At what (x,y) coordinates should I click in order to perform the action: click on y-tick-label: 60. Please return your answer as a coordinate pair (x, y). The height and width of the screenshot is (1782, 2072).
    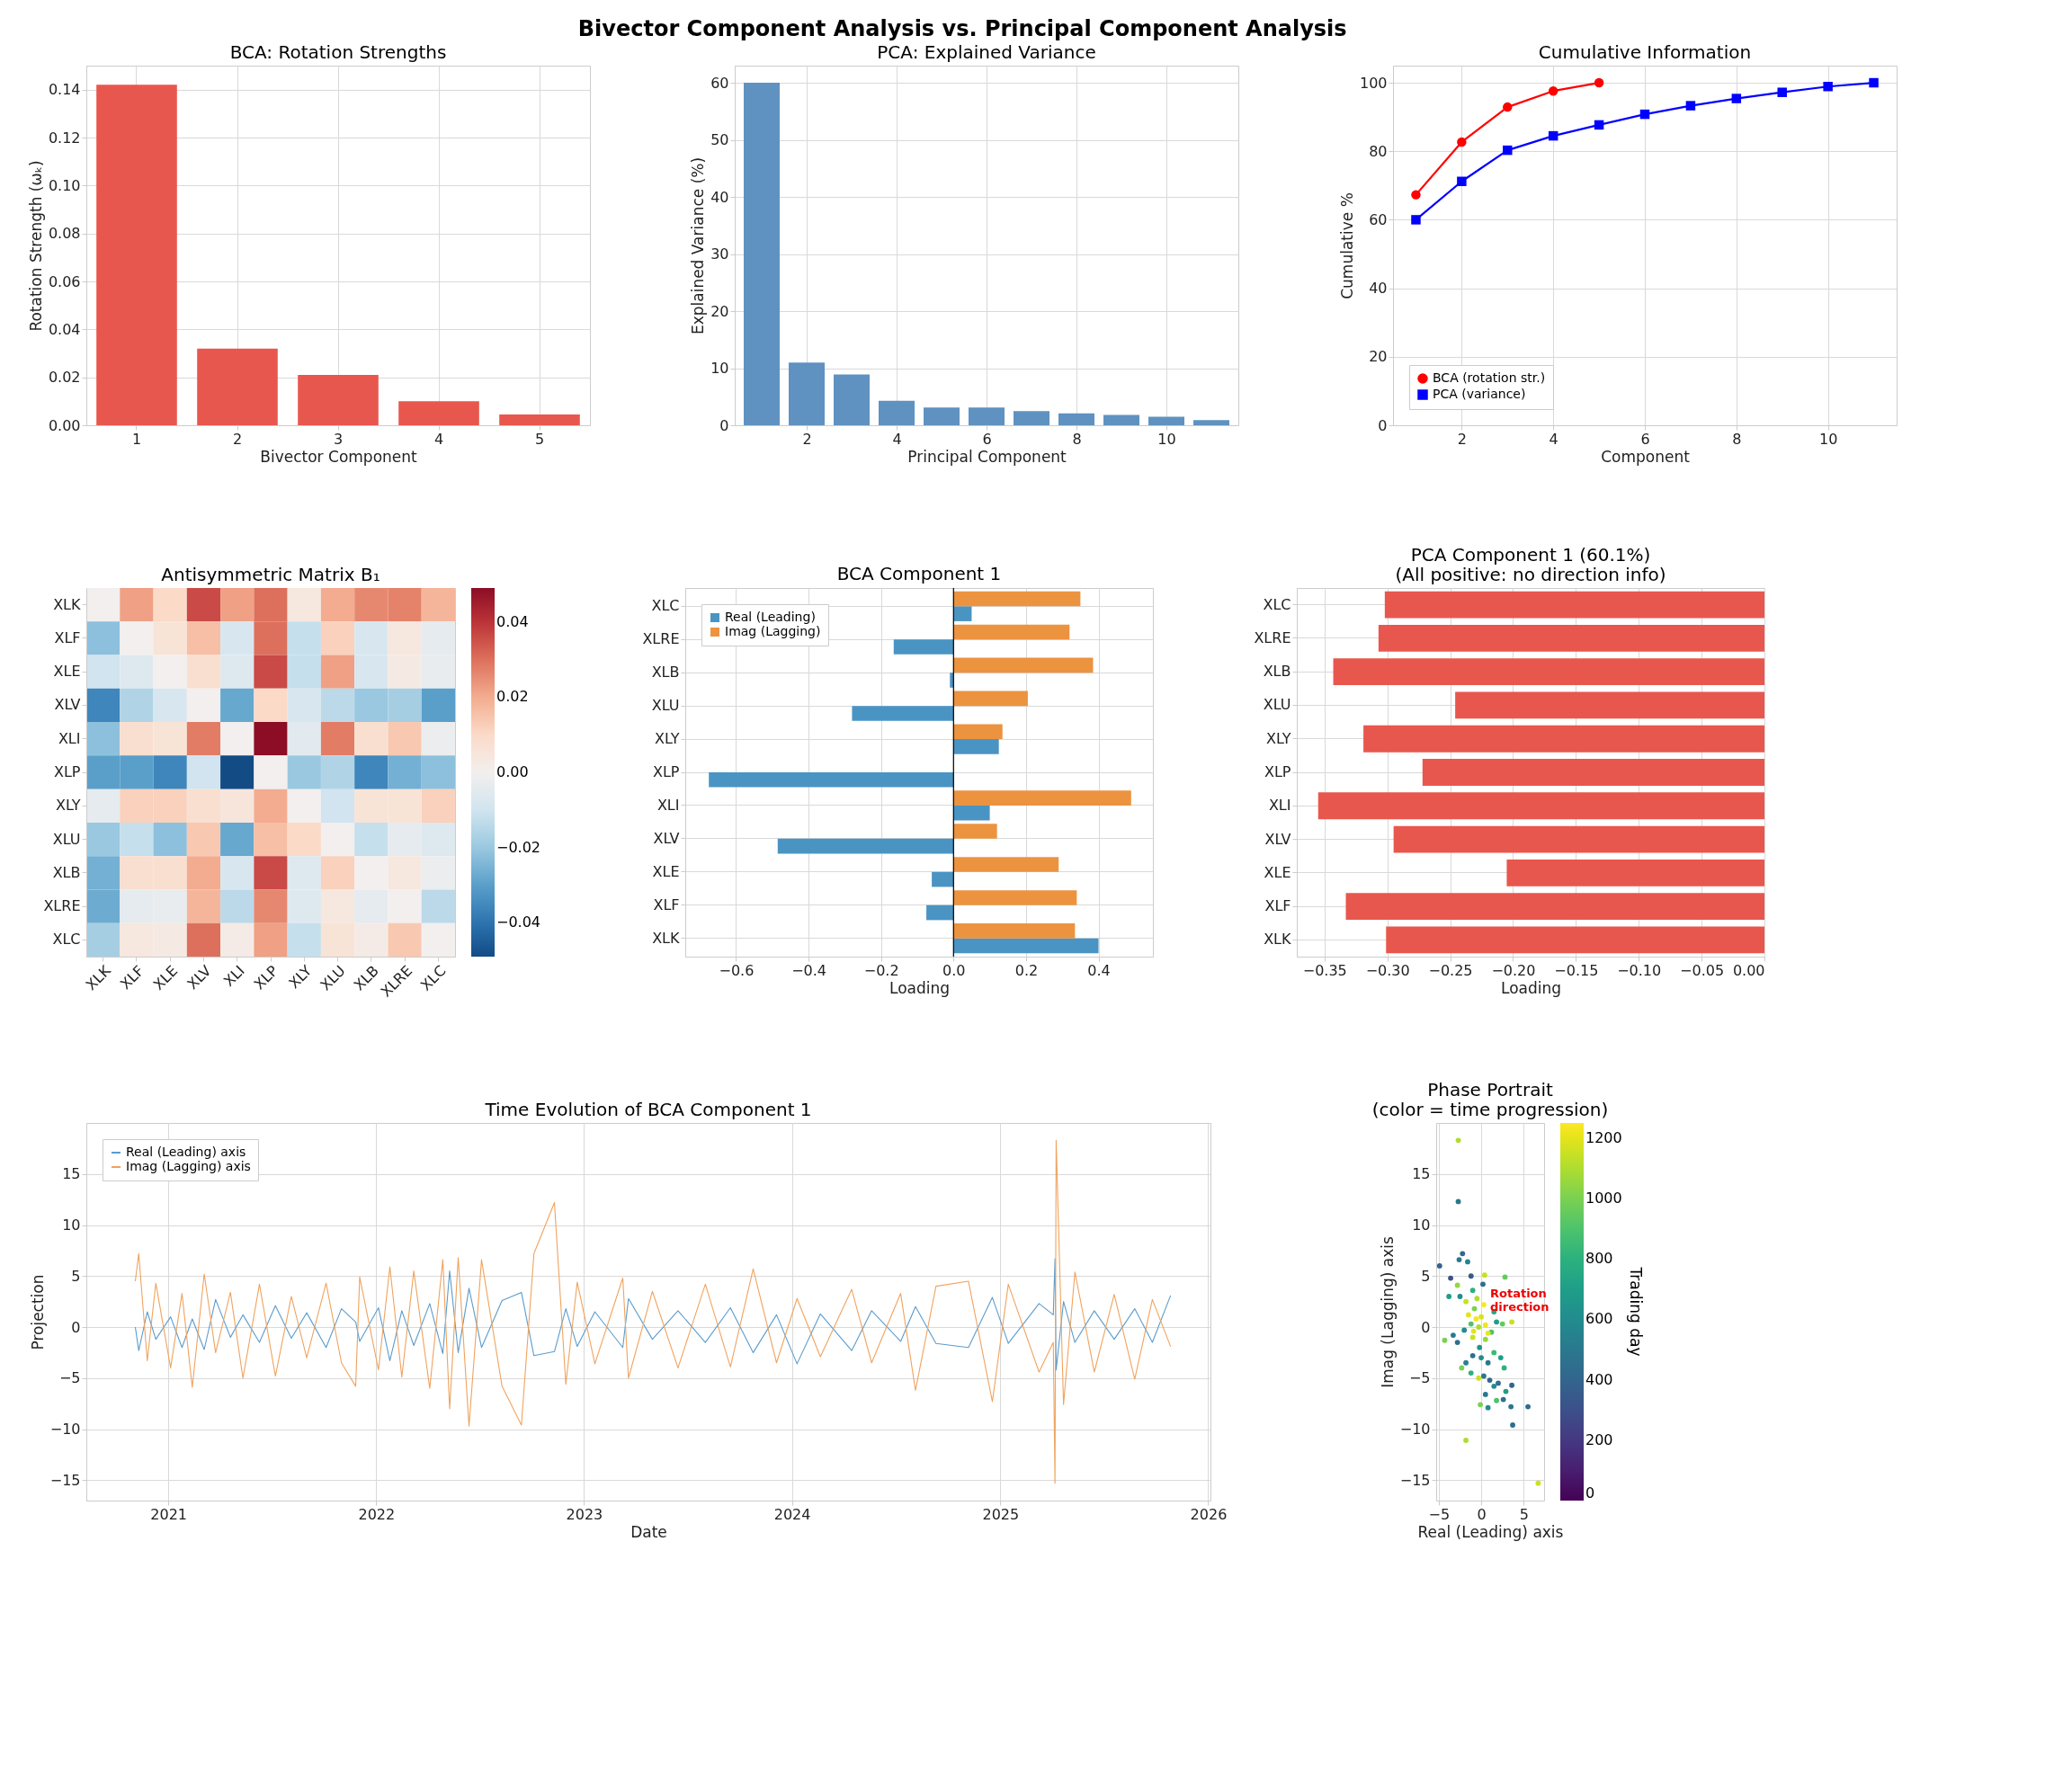
    Looking at the image, I should click on (1378, 219).